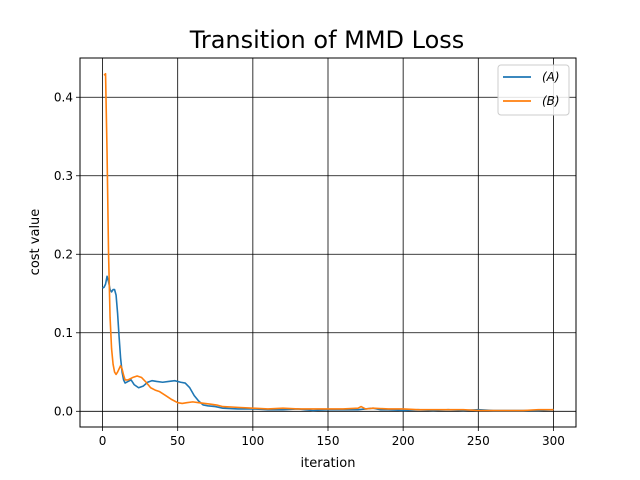 This screenshot has width=640, height=480. I want to click on x-tick-label: 200, so click(403, 441).